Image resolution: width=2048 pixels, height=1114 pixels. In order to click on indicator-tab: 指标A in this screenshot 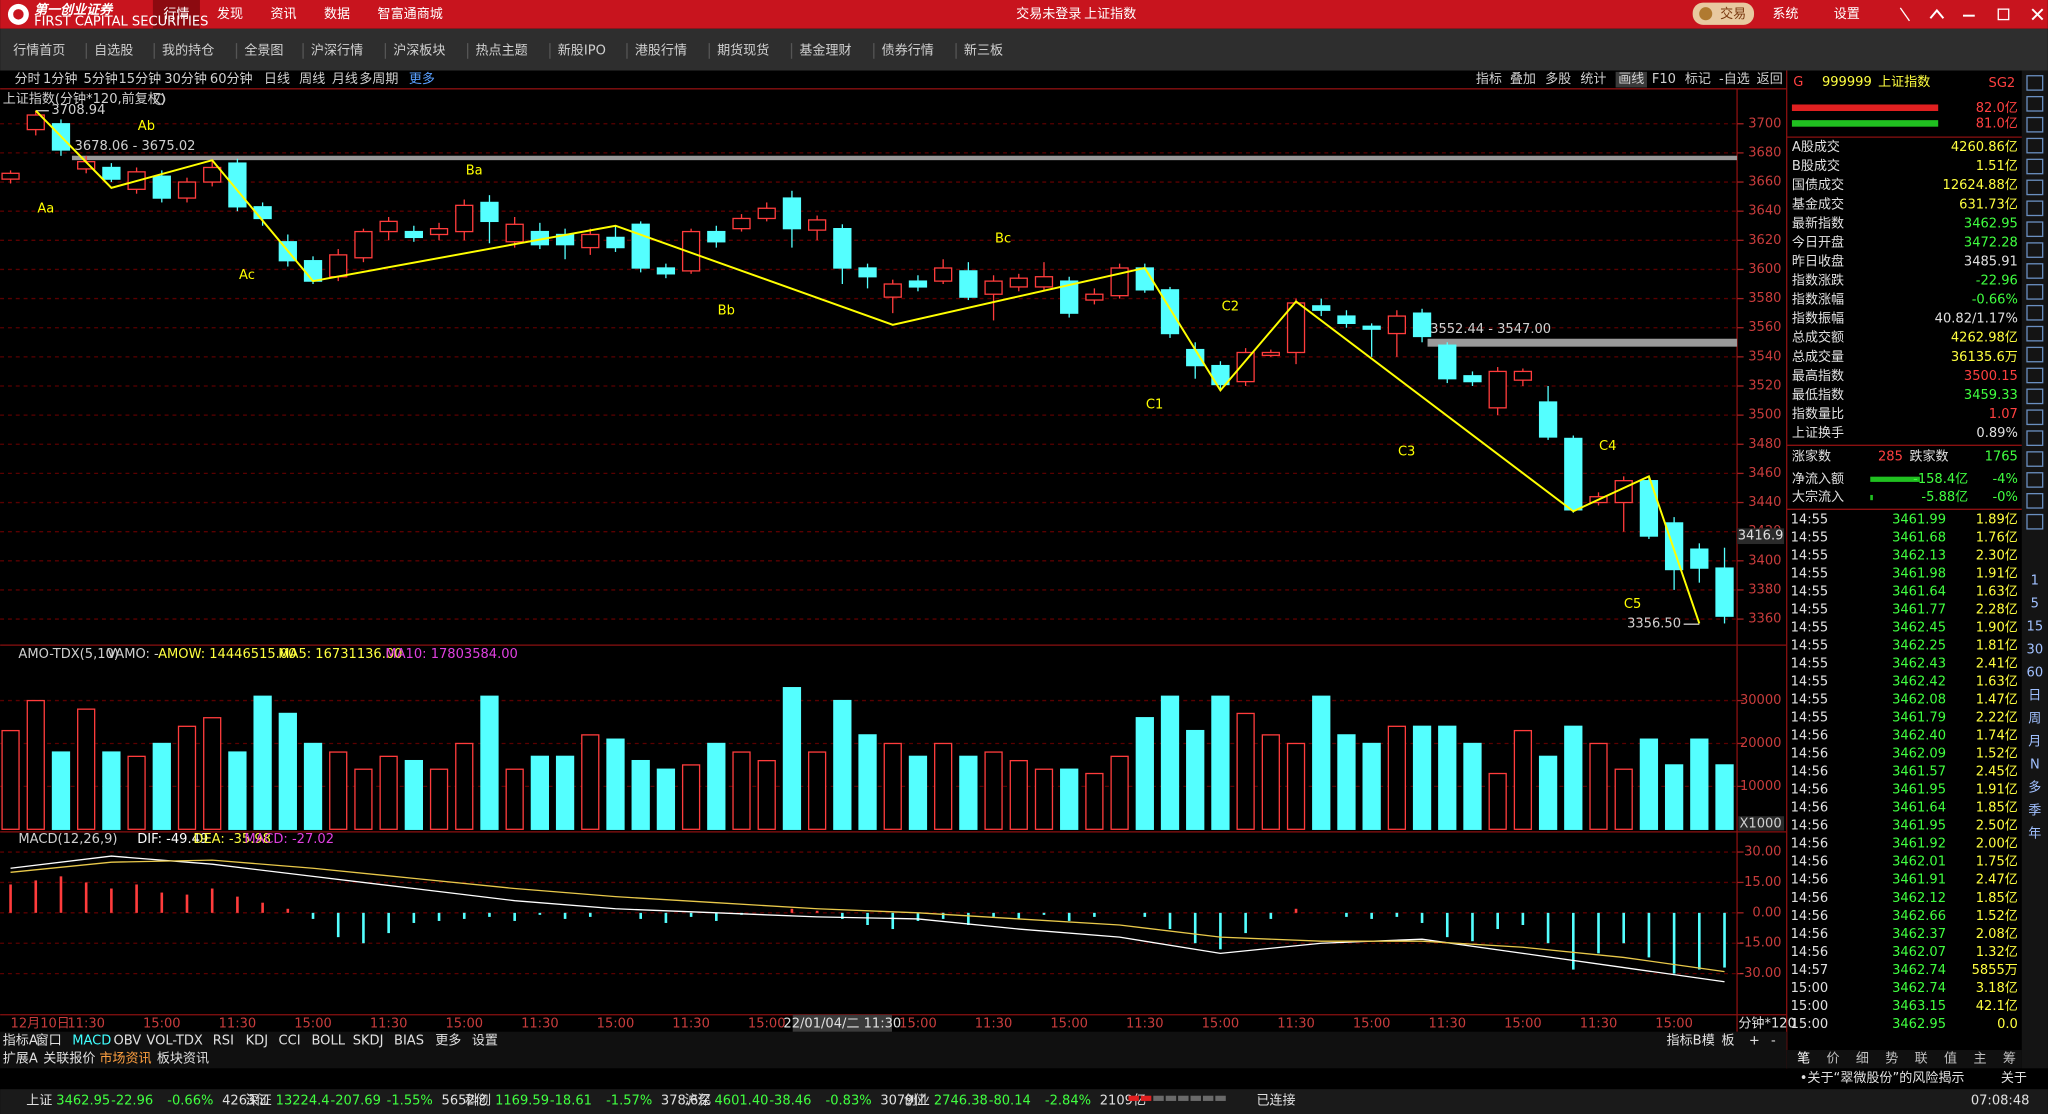, I will do `click(20, 1040)`.